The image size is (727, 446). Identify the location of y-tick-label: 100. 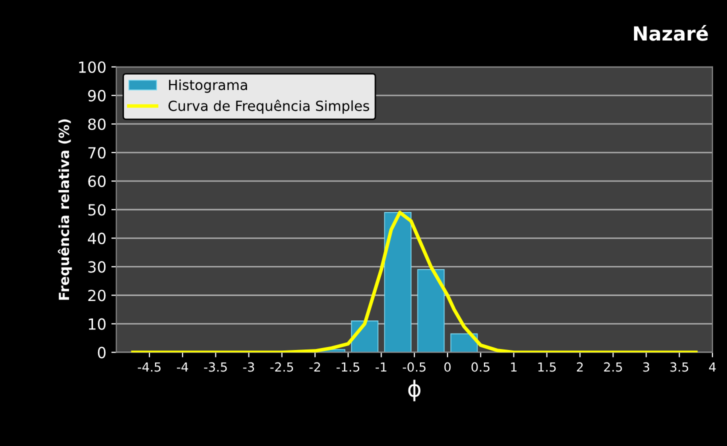
(92, 67).